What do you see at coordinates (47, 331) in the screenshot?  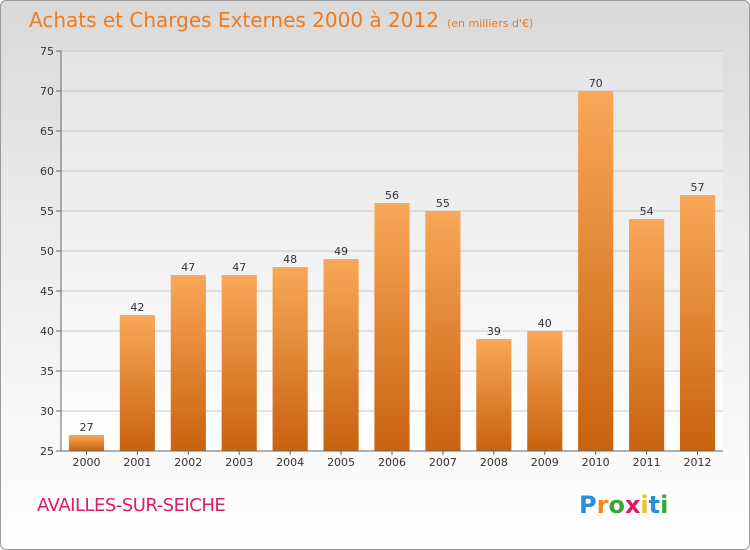 I see `y-tick-label: 40` at bounding box center [47, 331].